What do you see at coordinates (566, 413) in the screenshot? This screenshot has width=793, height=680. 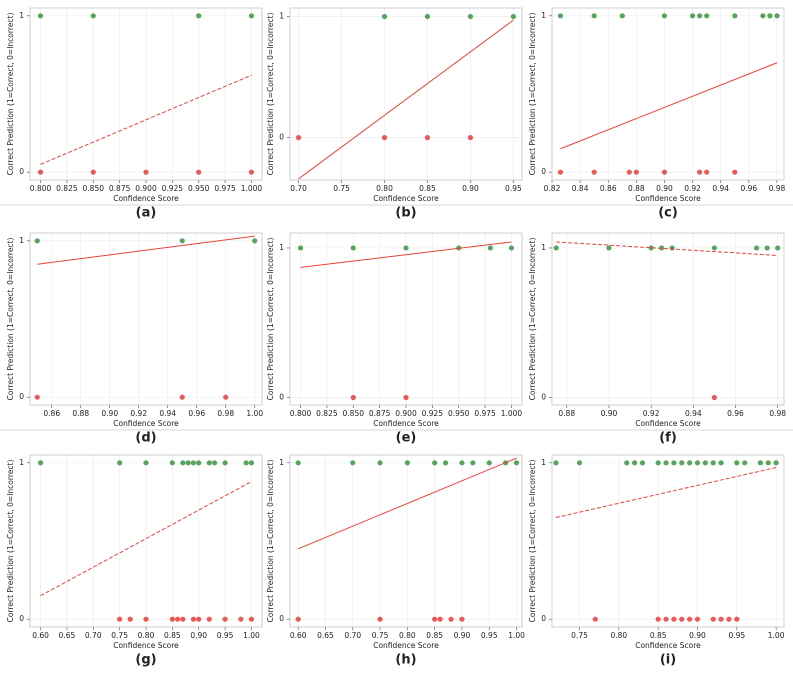 I see `x-tick-label: 0.88` at bounding box center [566, 413].